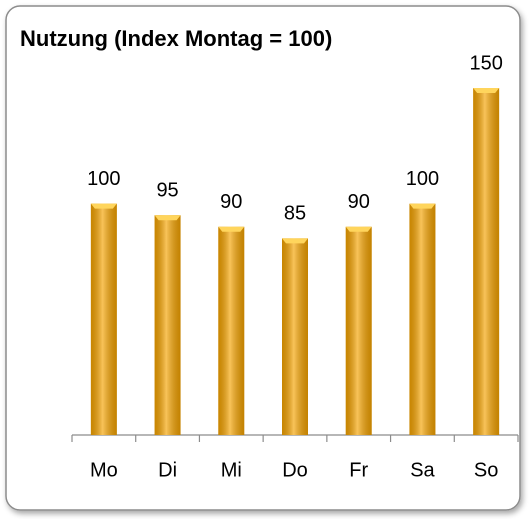 This screenshot has width=529, height=519. I want to click on x-tick-label: Fr, so click(358, 470).